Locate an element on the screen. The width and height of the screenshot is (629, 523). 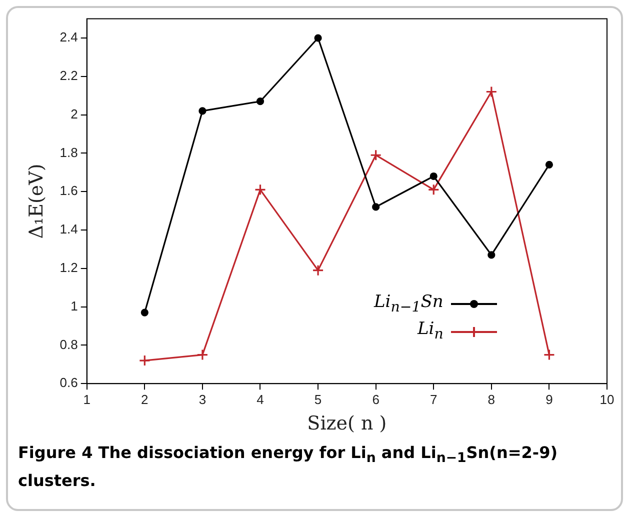
y-axis-title: Δ₁E(eV) is located at coordinates (36, 201).